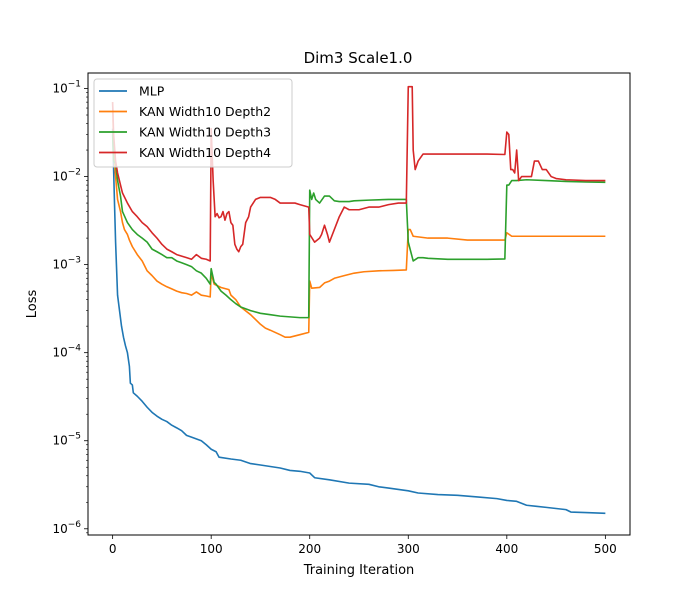  Describe the element at coordinates (66, 440) in the screenshot. I see `y-tick-label: 10⁻⁵` at that location.